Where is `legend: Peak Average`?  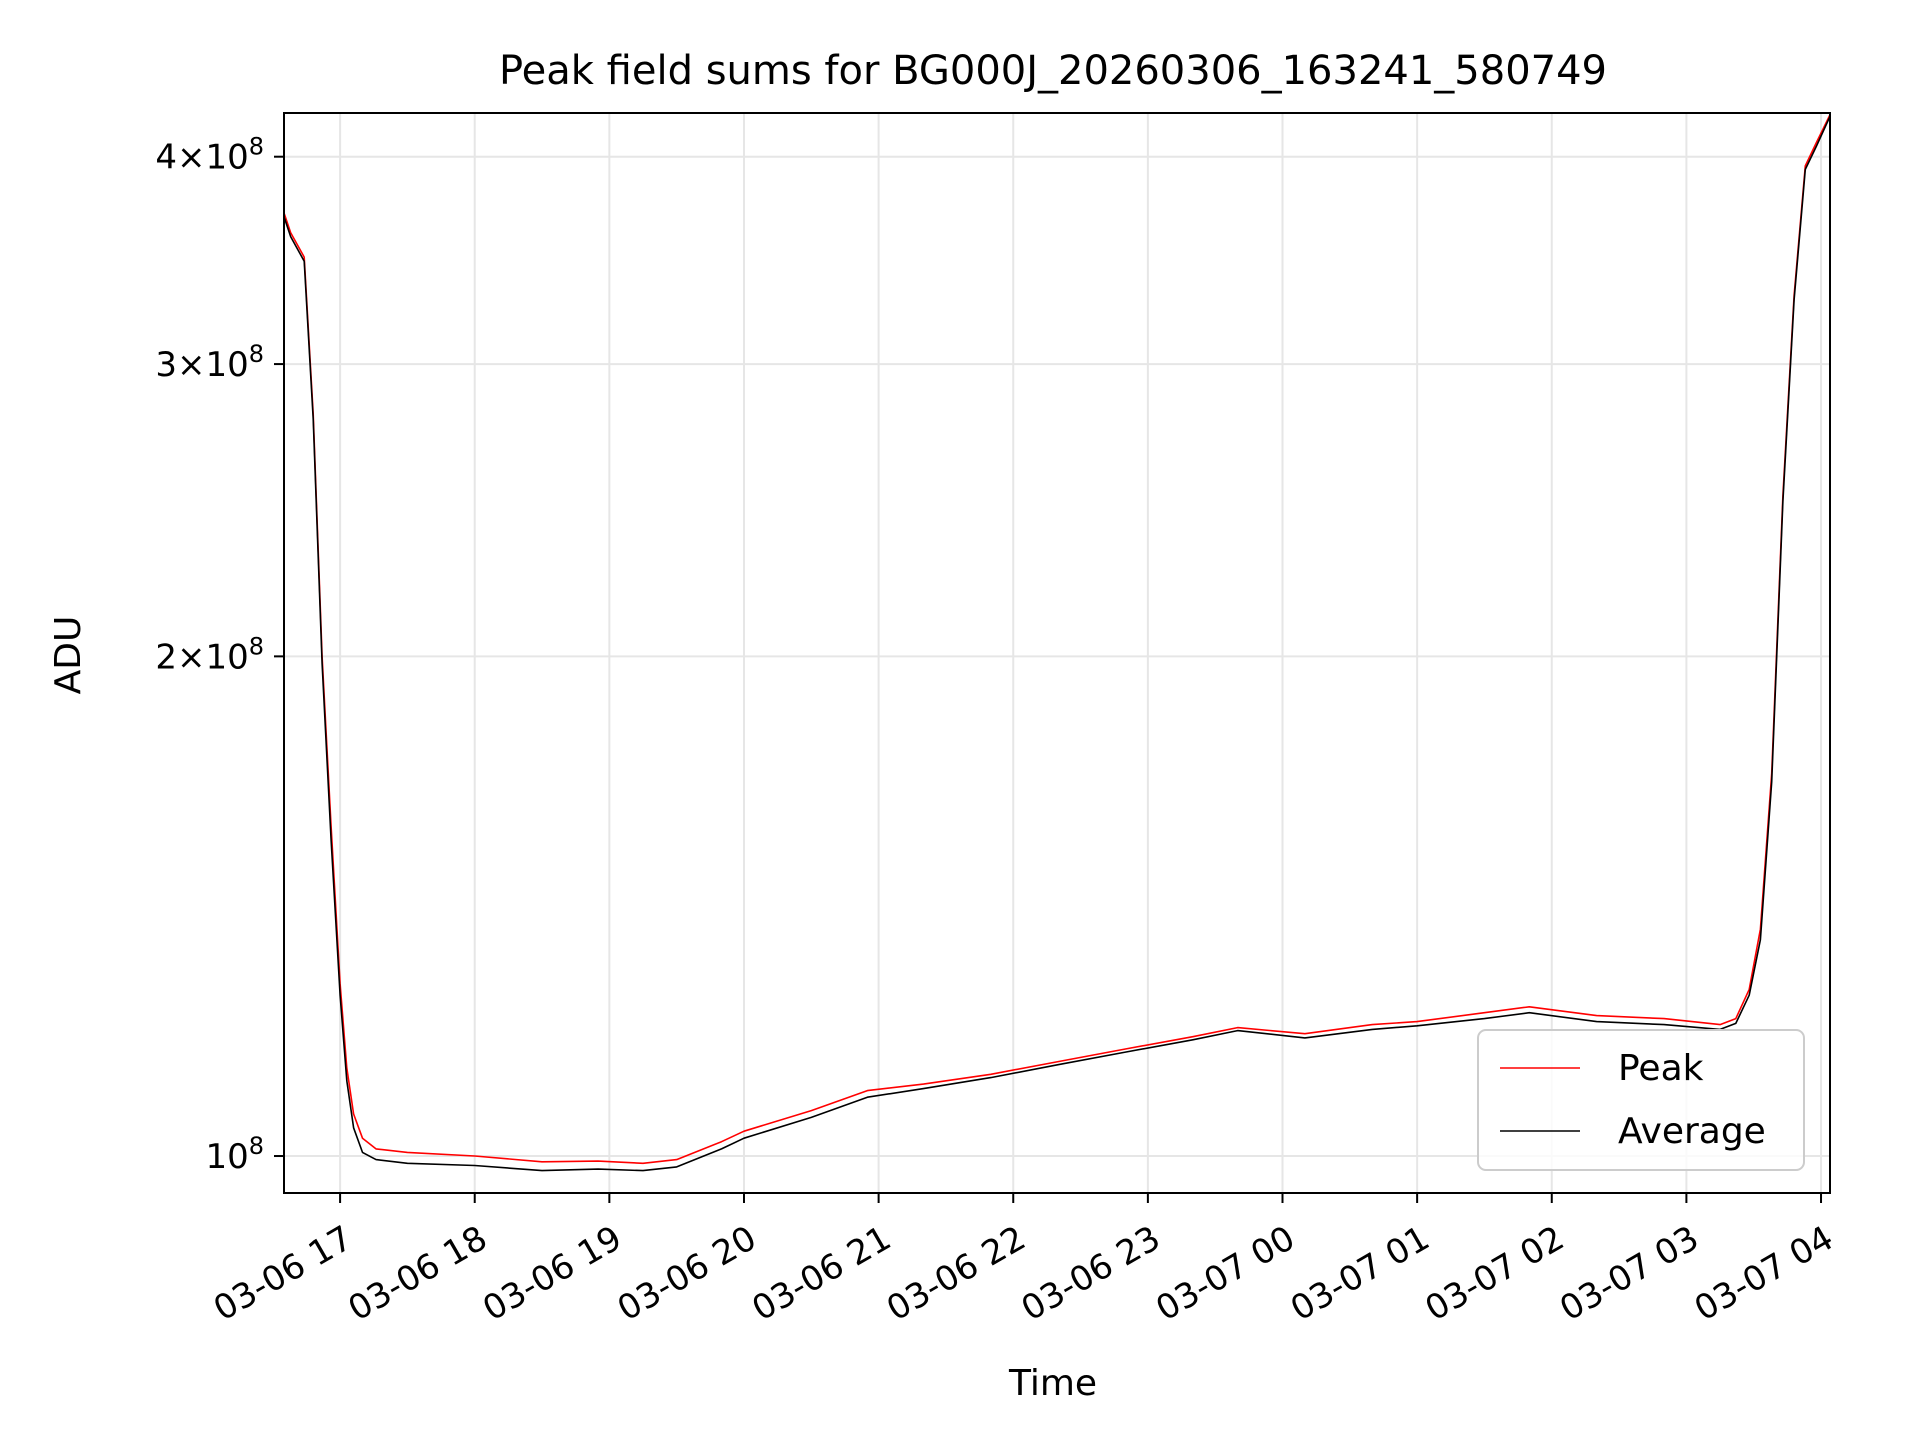 legend: Peak Average is located at coordinates (1641, 1100).